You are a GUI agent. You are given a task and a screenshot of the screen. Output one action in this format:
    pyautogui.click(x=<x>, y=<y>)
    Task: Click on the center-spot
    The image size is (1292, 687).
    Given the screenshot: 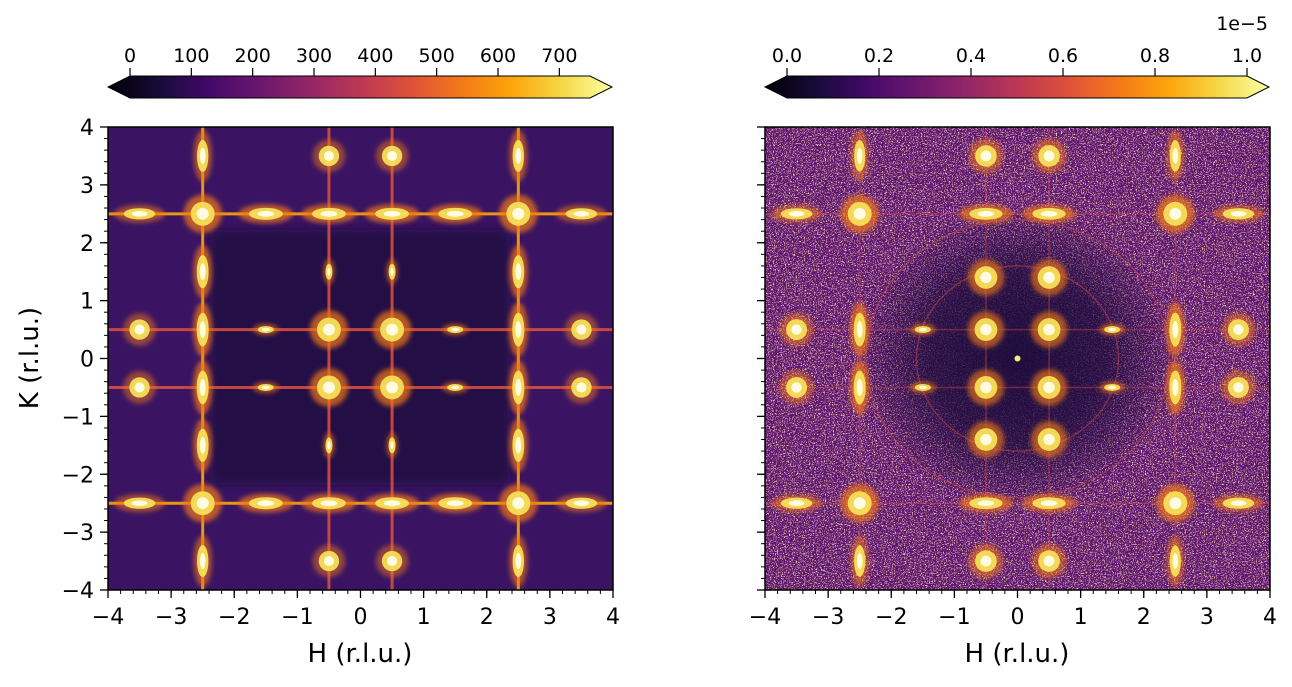 What is the action you would take?
    pyautogui.click(x=1017, y=358)
    